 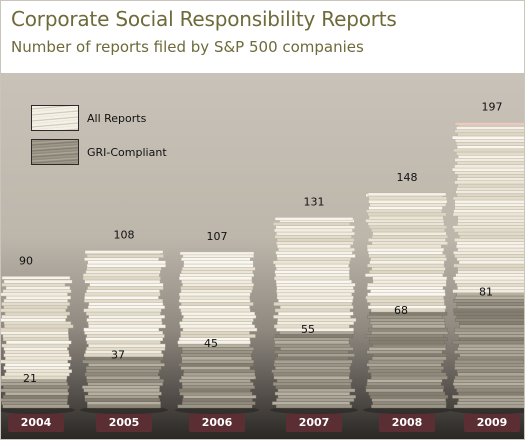 What do you see at coordinates (127, 152) in the screenshot?
I see `legend-label-gri-compliant: GRI-Compliant` at bounding box center [127, 152].